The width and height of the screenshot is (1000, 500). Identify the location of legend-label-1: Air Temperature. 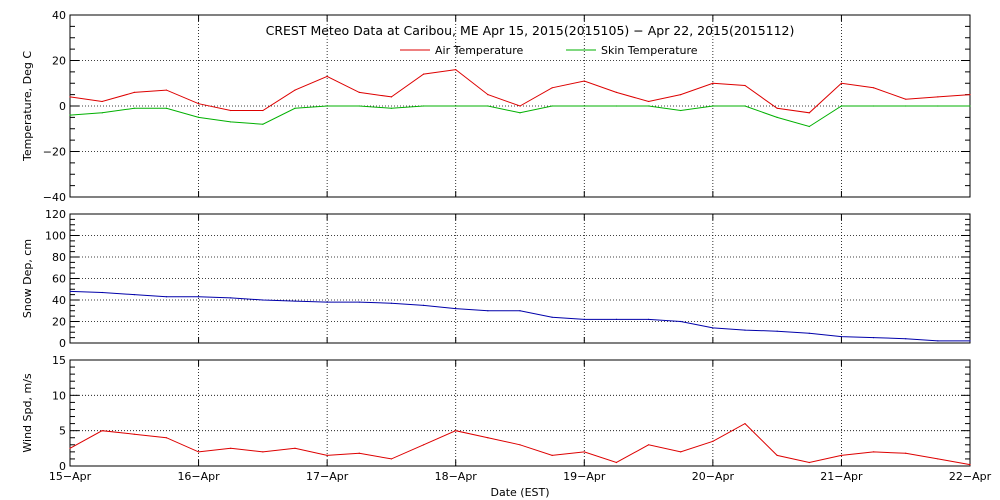
(479, 50).